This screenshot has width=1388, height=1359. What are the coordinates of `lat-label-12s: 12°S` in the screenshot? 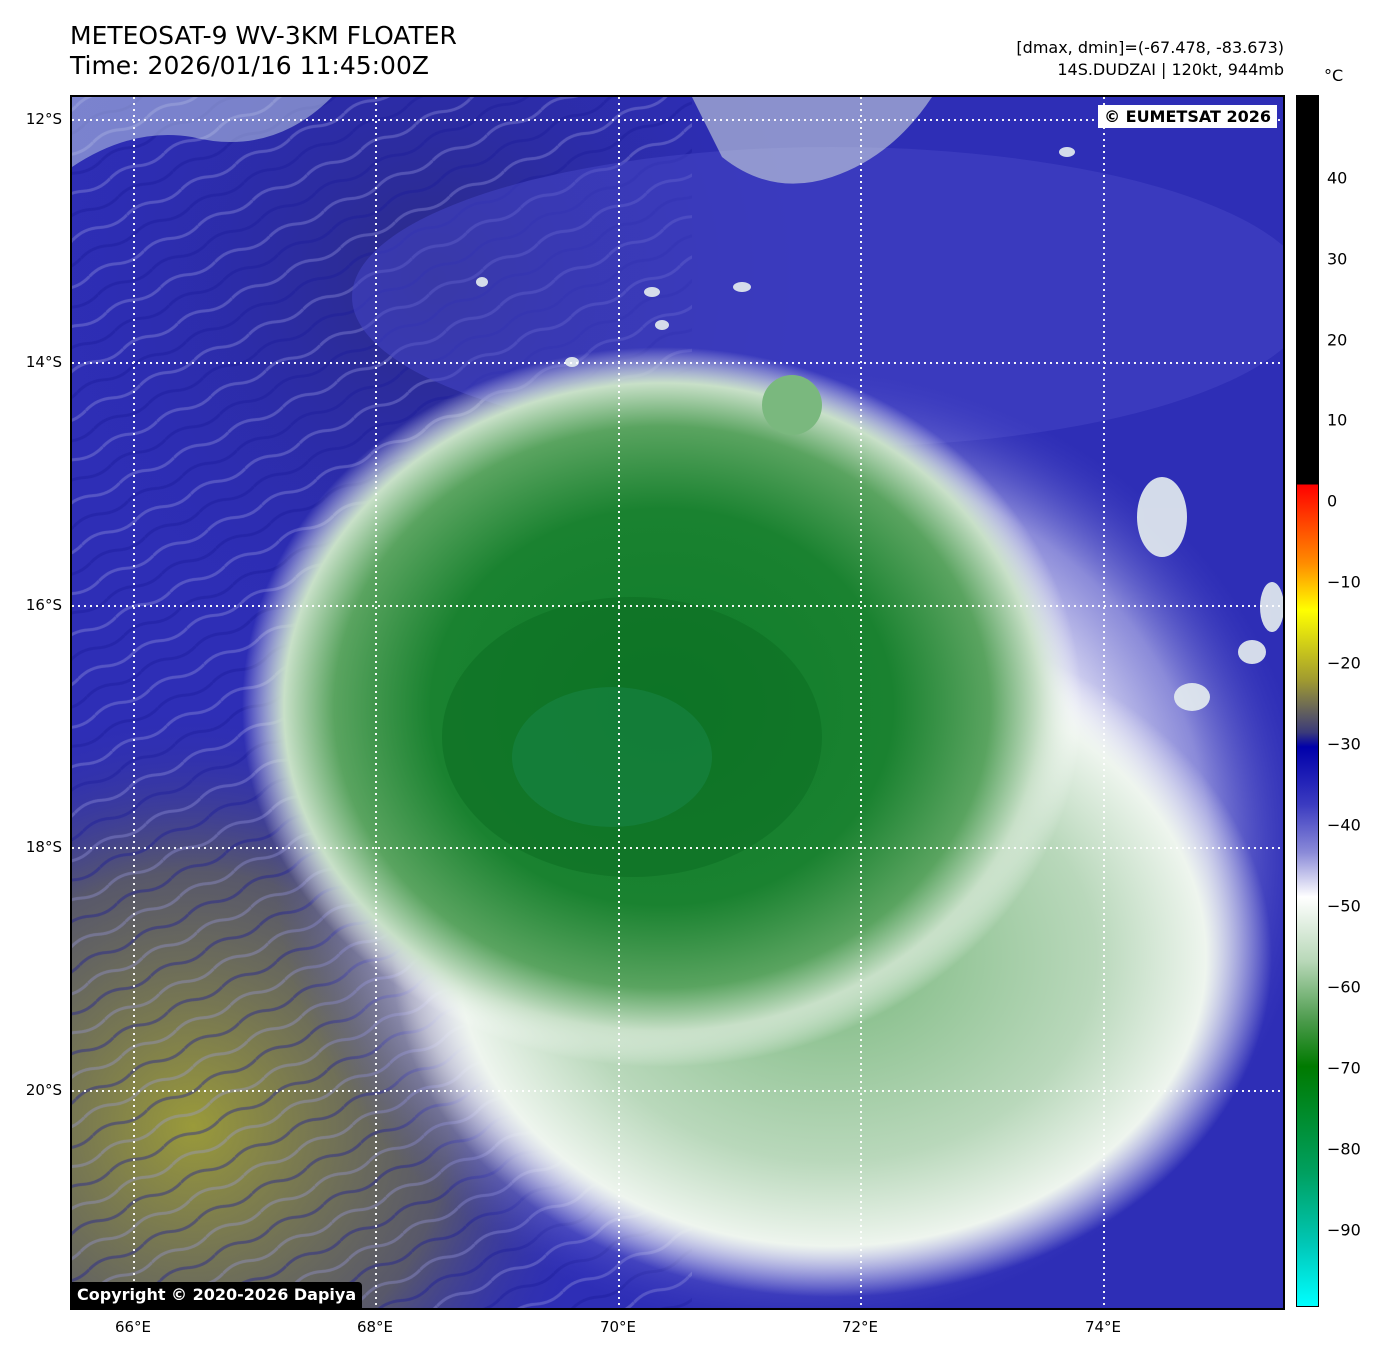 It's located at (43, 119).